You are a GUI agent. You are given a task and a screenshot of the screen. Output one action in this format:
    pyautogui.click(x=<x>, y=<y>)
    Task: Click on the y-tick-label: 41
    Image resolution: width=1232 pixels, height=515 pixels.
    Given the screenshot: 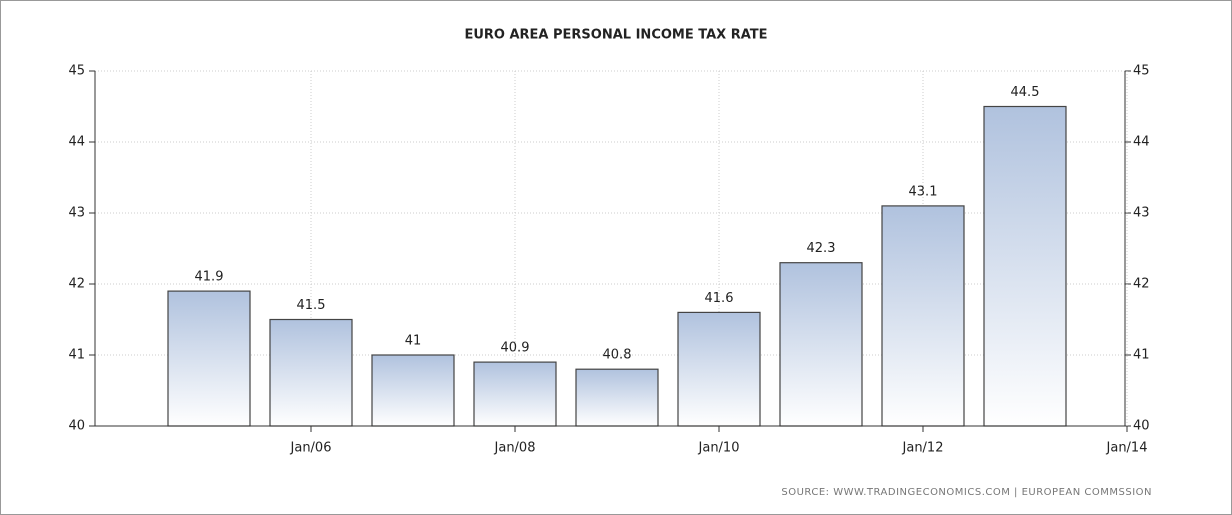 What is the action you would take?
    pyautogui.click(x=76, y=355)
    